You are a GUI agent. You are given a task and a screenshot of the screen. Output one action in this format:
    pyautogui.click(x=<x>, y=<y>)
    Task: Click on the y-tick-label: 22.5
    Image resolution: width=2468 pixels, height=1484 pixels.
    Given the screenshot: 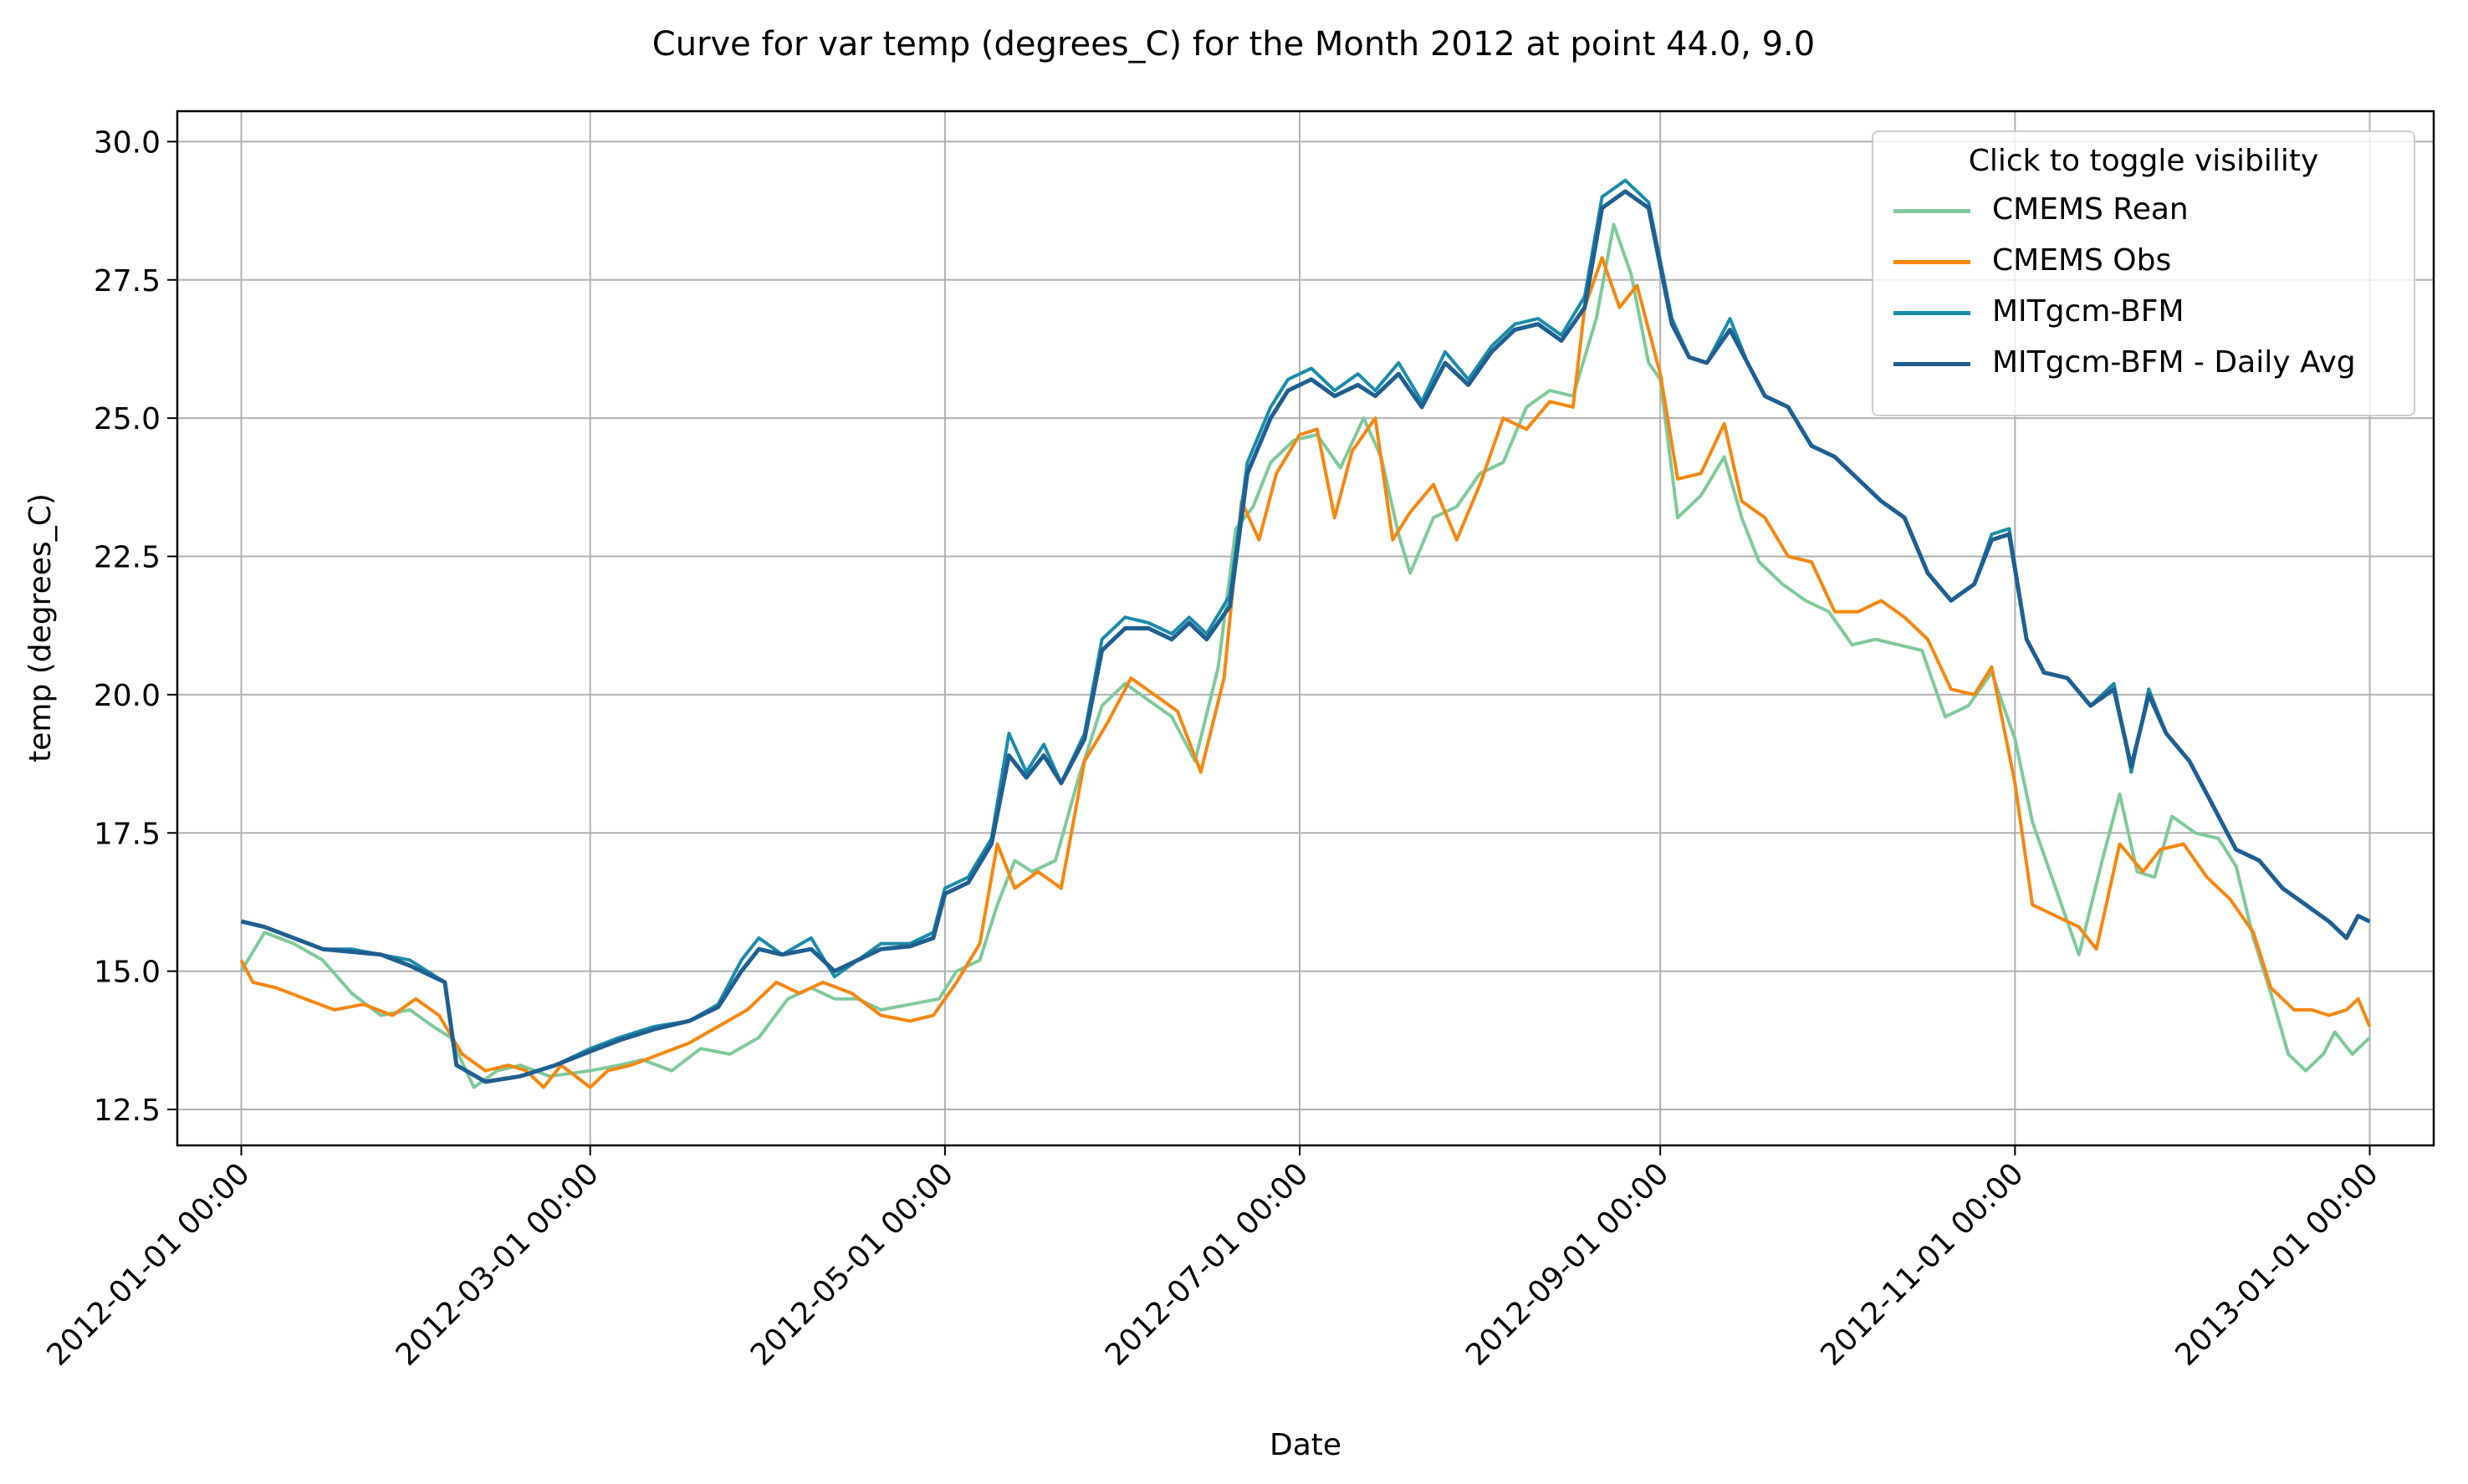 What is the action you would take?
    pyautogui.click(x=127, y=558)
    